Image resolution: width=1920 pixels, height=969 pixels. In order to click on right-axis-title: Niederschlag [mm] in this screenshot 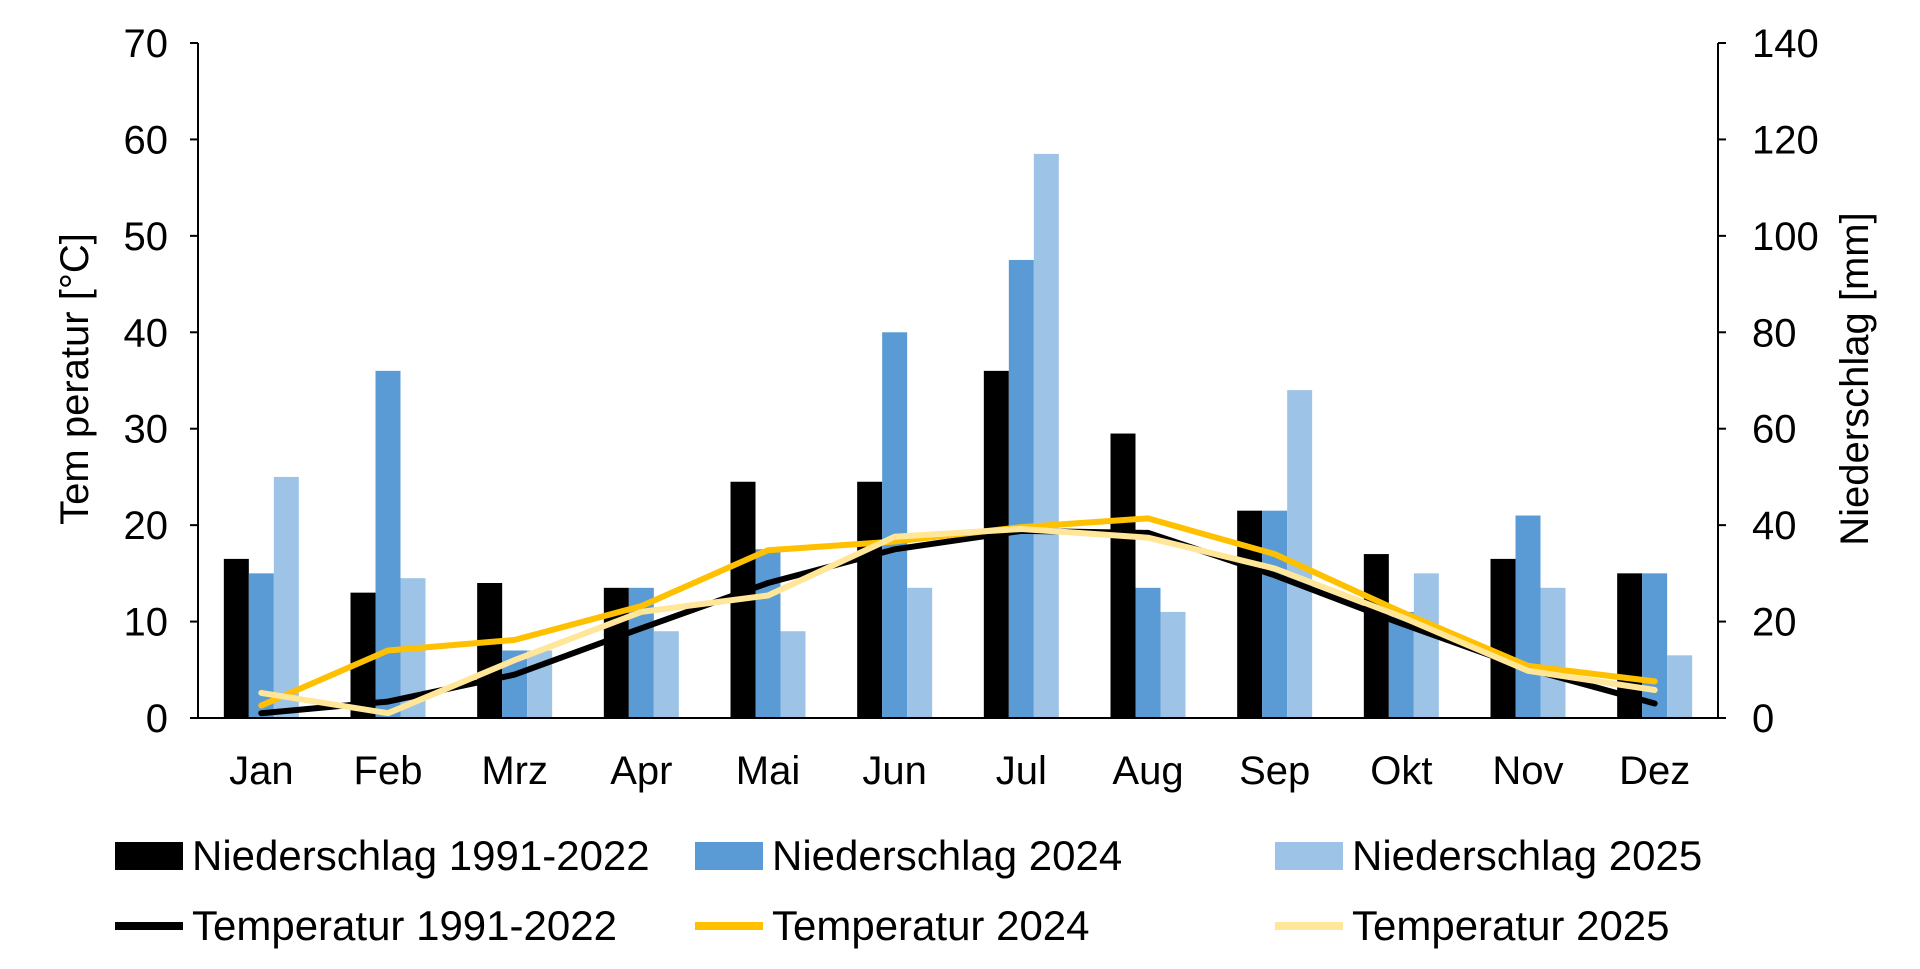, I will do `click(1855, 378)`.